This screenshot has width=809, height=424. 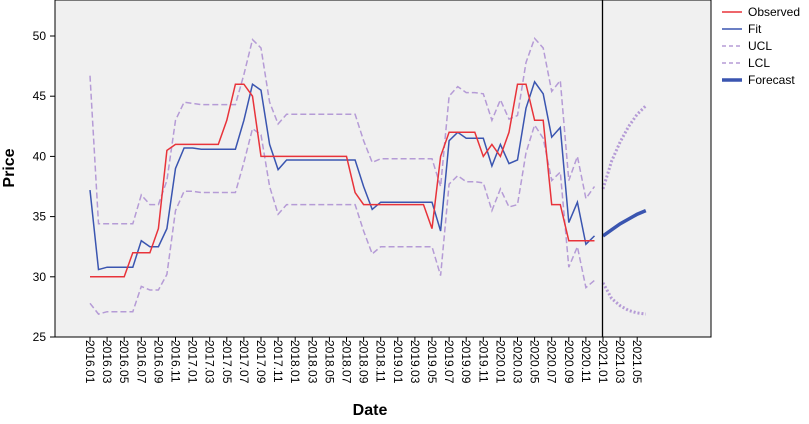 What do you see at coordinates (141, 362) in the screenshot?
I see `x-tick-label: 2016.07` at bounding box center [141, 362].